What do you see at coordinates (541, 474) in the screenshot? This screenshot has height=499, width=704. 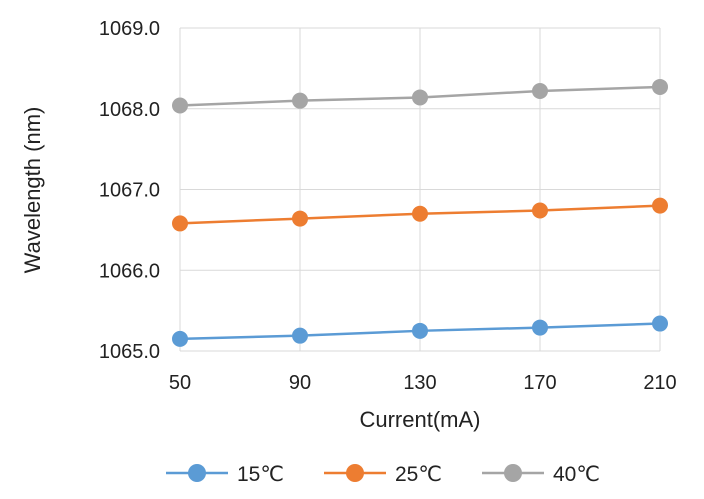 I see `legend-item: 40℃` at bounding box center [541, 474].